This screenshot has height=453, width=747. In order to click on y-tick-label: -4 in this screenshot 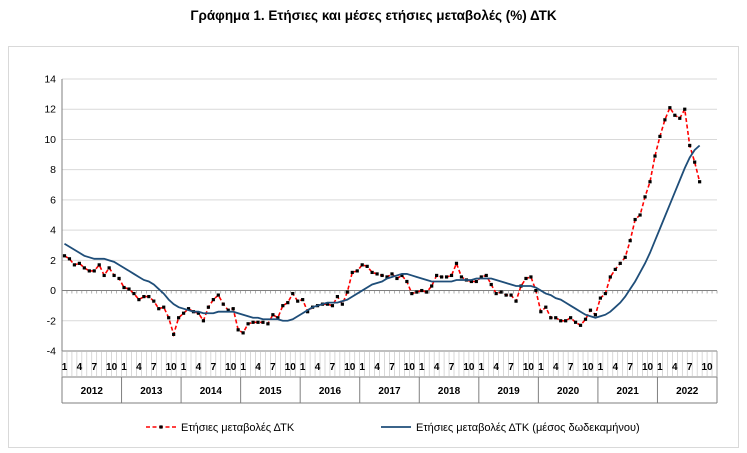, I will do `click(51, 352)`.